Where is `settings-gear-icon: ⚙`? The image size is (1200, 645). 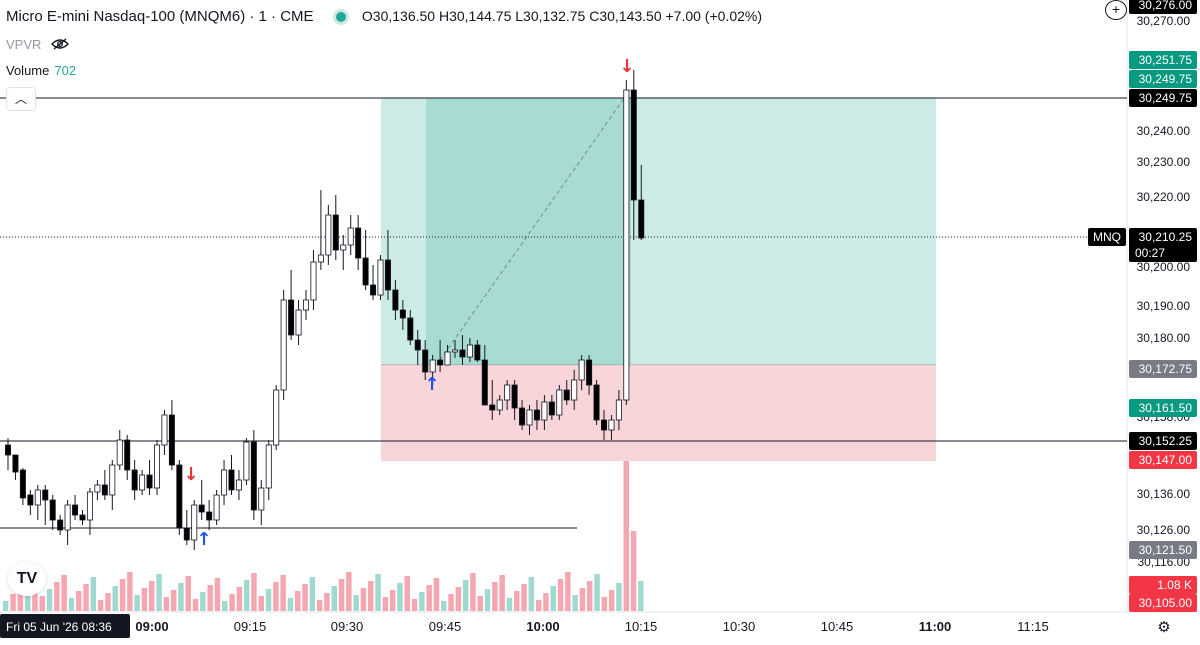 settings-gear-icon: ⚙ is located at coordinates (1164, 627).